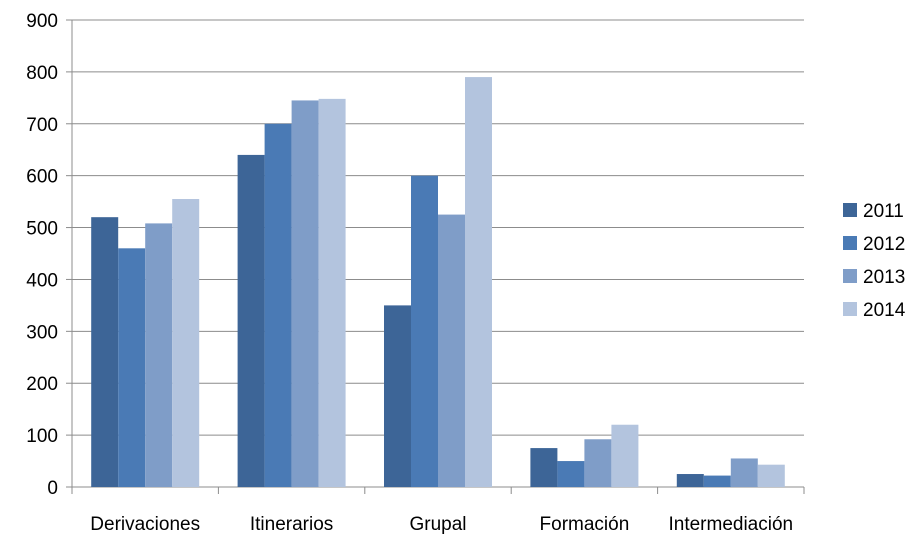 This screenshot has width=921, height=542. What do you see at coordinates (145, 524) in the screenshot?
I see `x-tick-label: Derivaciones` at bounding box center [145, 524].